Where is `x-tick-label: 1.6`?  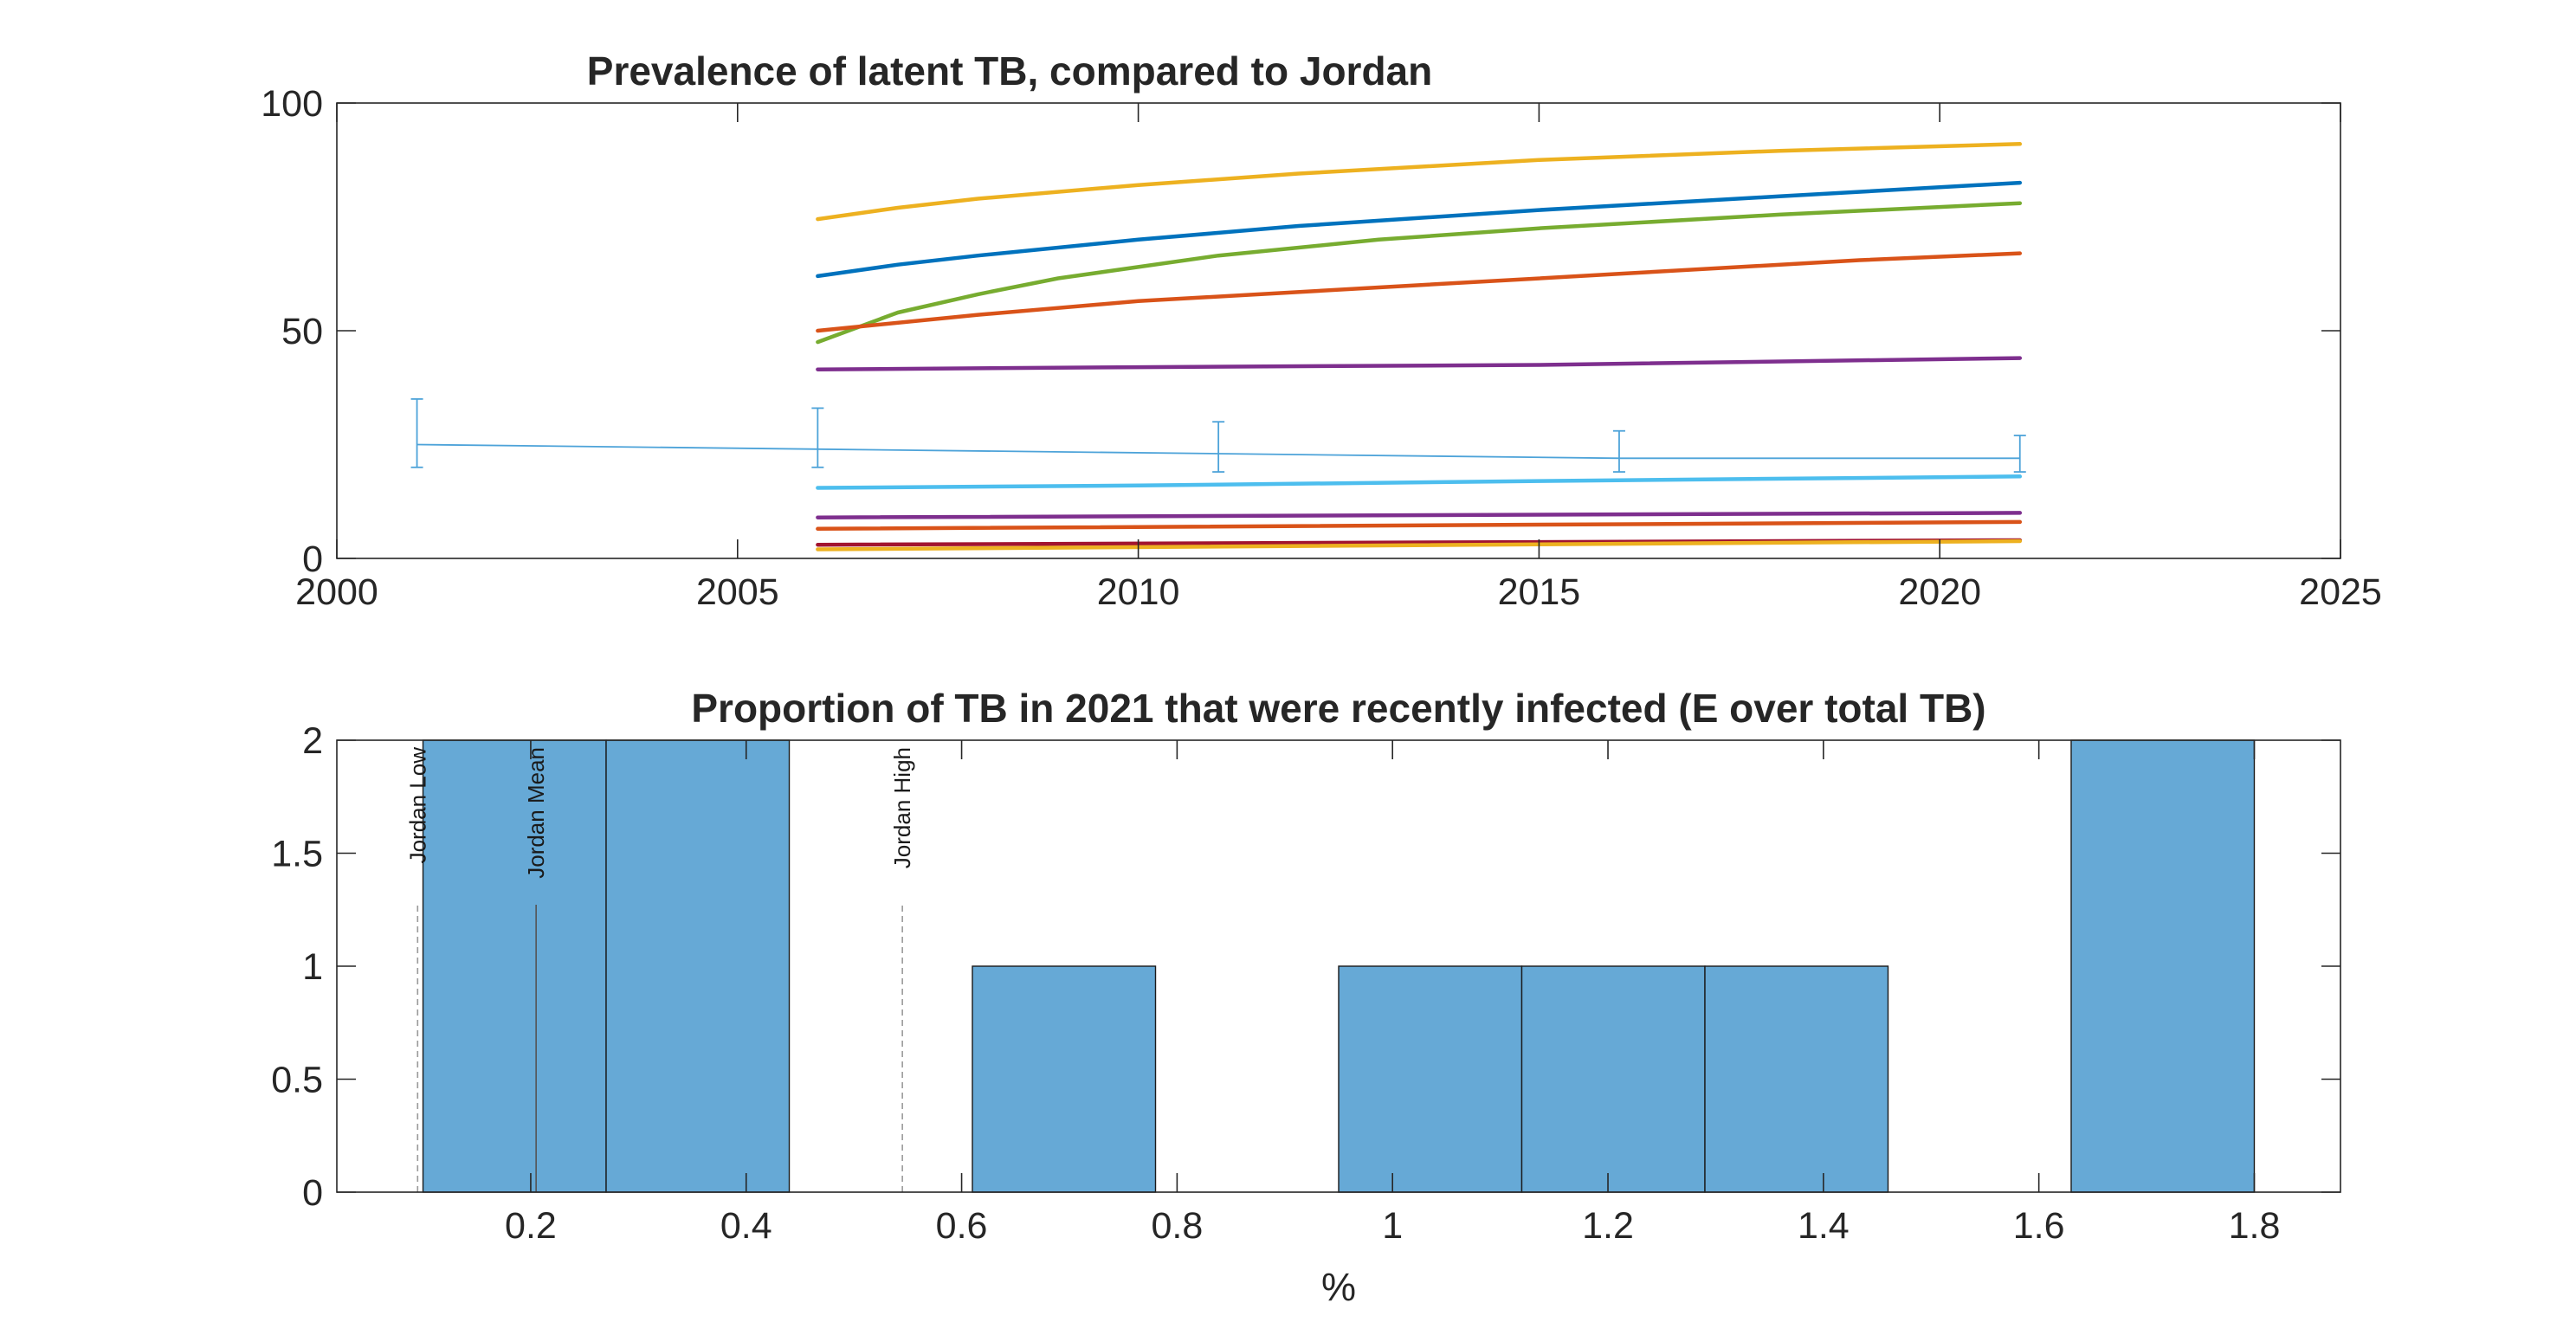 x-tick-label: 1.6 is located at coordinates (2039, 1226).